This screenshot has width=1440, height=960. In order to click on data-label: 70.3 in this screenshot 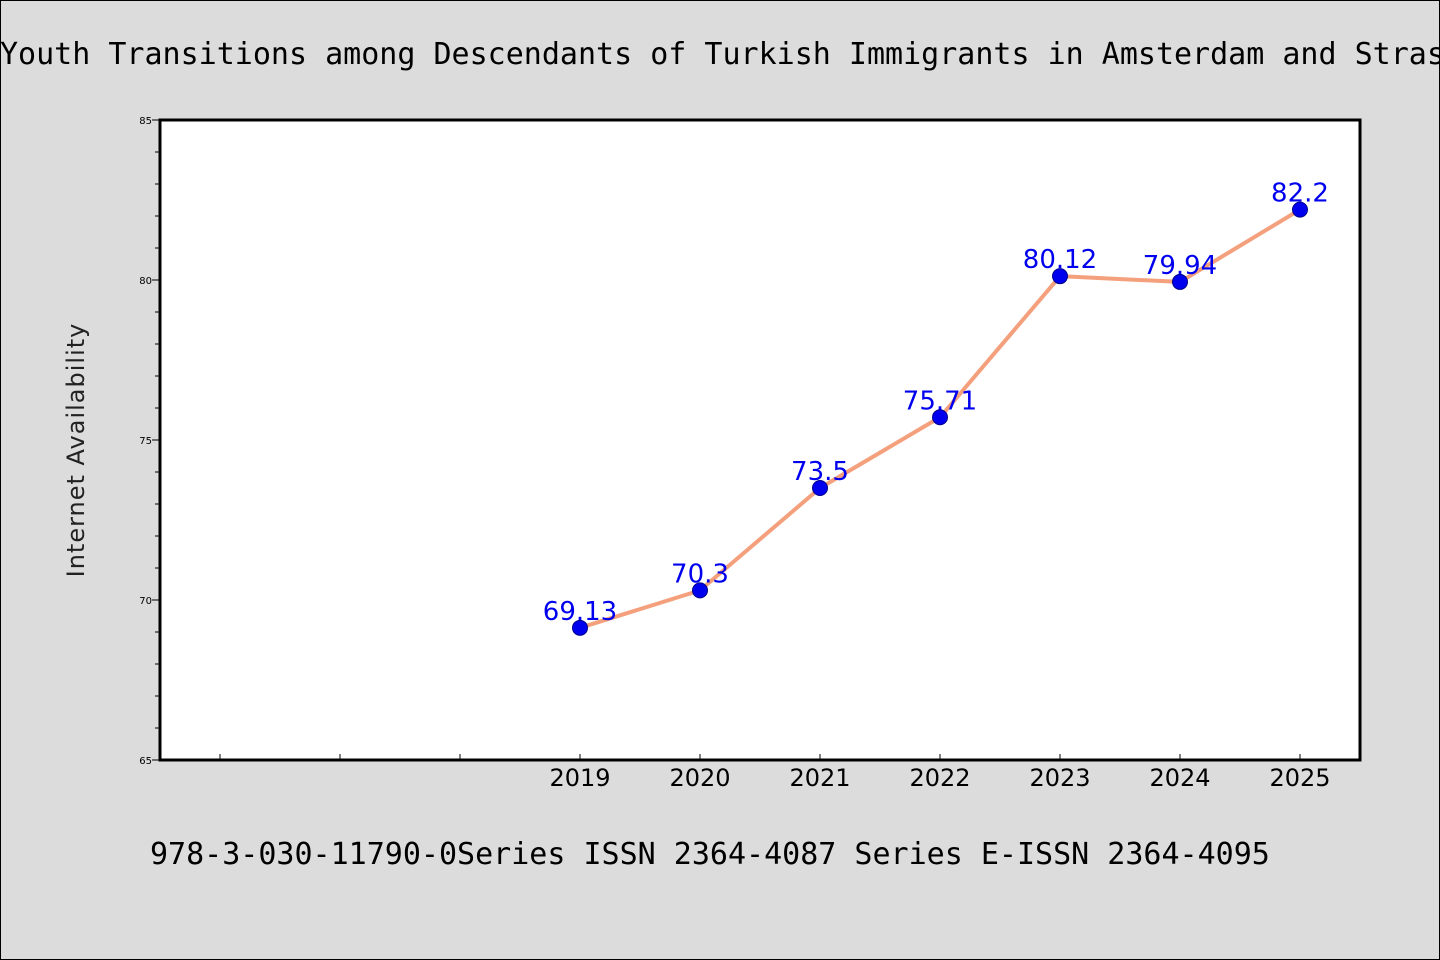, I will do `click(700, 574)`.